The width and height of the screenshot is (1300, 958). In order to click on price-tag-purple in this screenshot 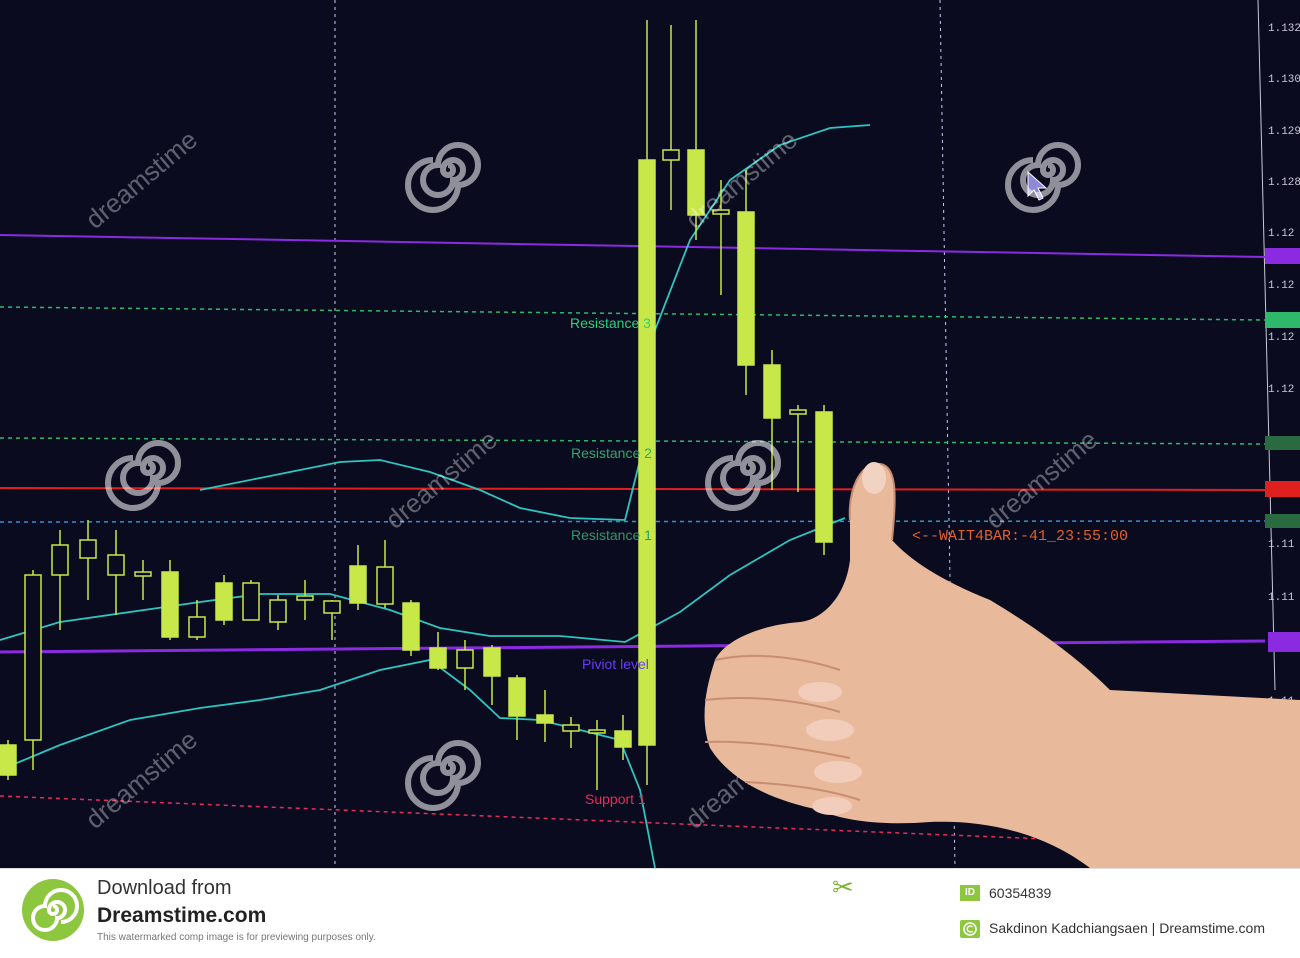, I will do `click(1282, 256)`.